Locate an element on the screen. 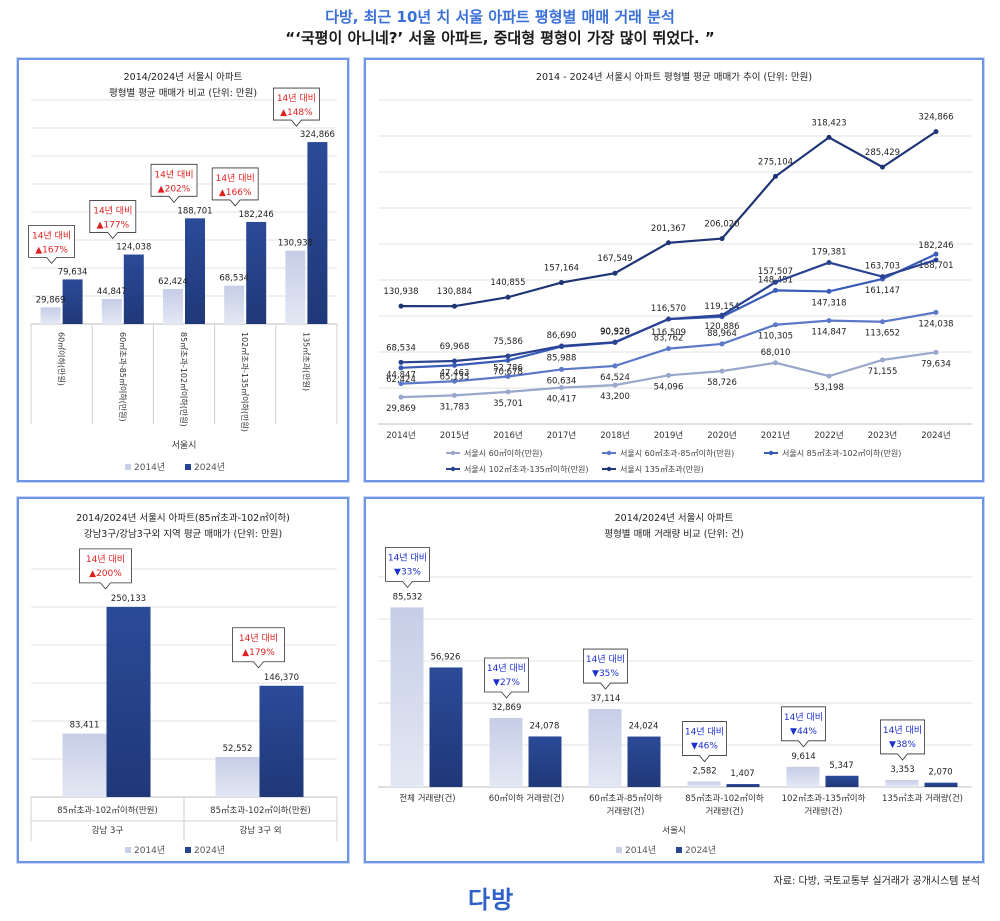 This screenshot has width=1000, height=921. chart3-title-line2: 강남3구/강남3구외 지역 평균 매매가 (단위: 만원) is located at coordinates (183, 534).